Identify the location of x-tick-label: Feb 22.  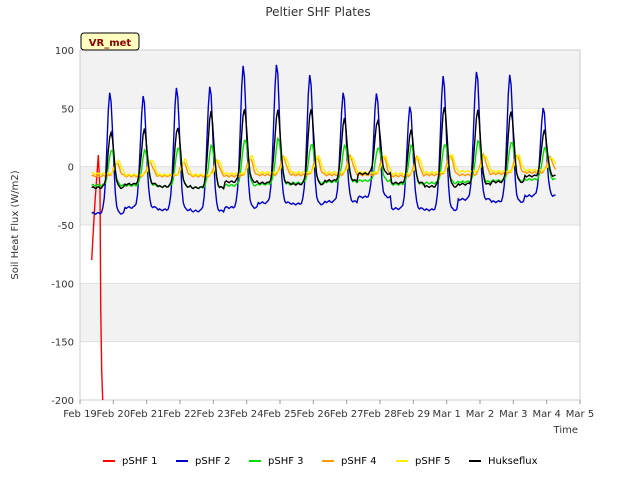
(180, 414).